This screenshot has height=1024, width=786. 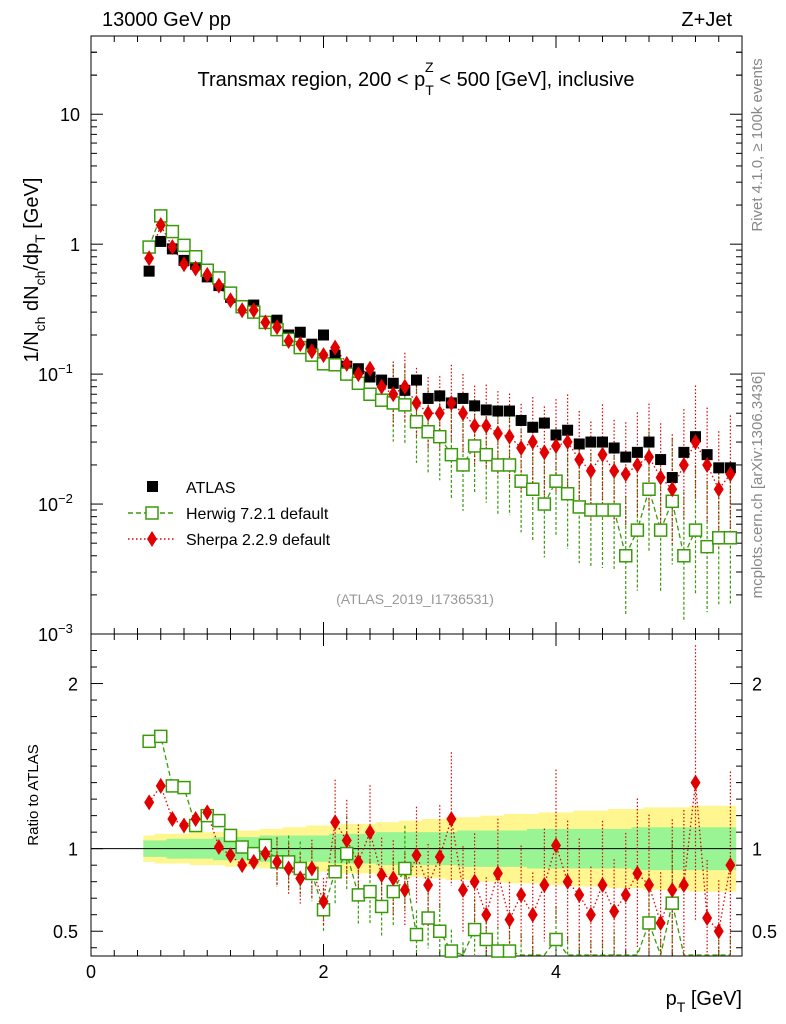 What do you see at coordinates (91, 972) in the screenshot?
I see `x-tick-label: 0` at bounding box center [91, 972].